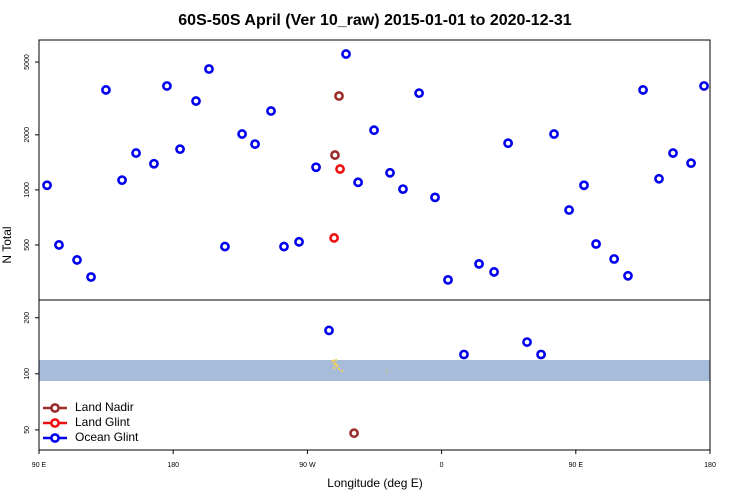  What do you see at coordinates (7, 244) in the screenshot?
I see `y-axis-label: N Total` at bounding box center [7, 244].